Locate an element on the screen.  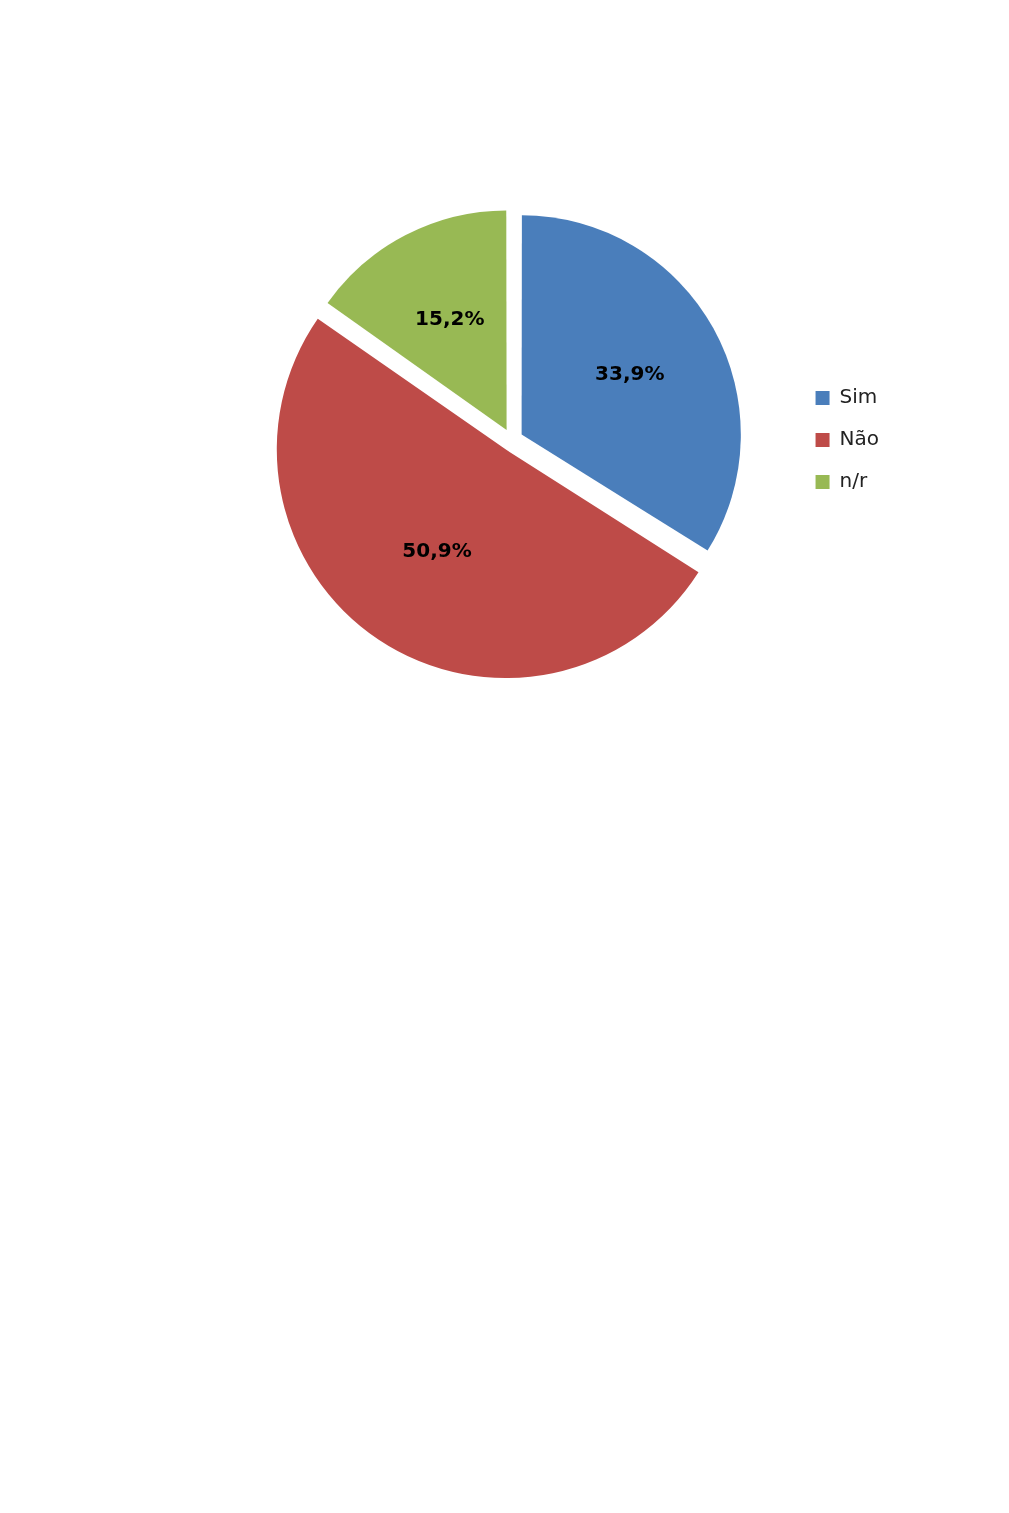
legend-label: Sim is located at coordinates (858, 396).